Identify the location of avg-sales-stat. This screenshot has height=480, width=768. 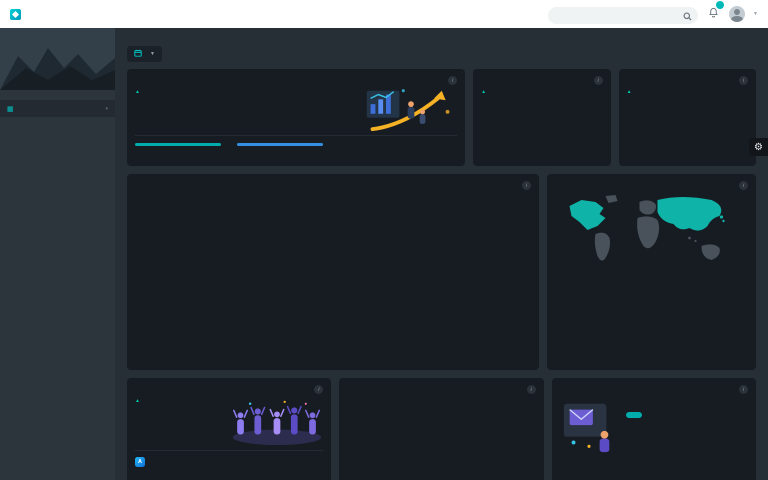
(282, 143).